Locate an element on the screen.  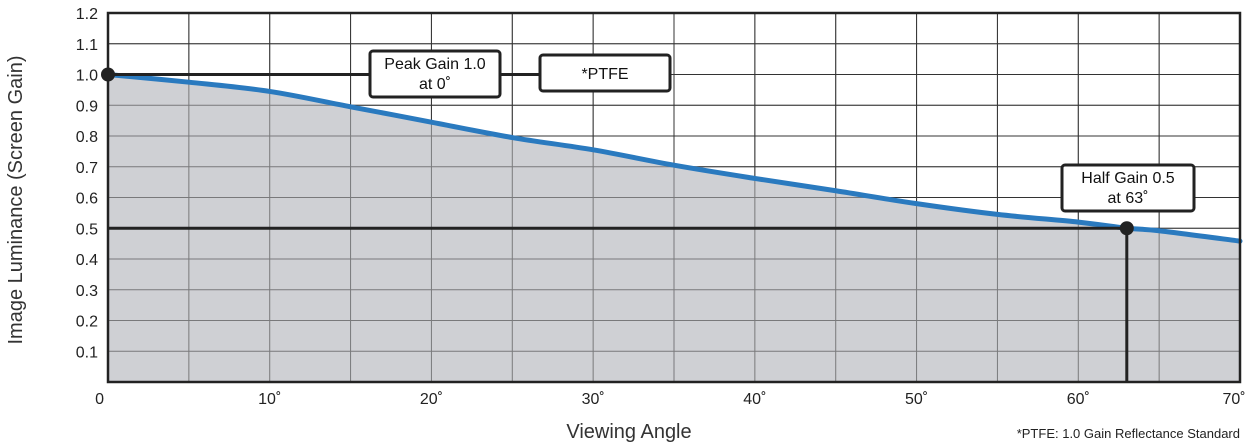
y-tick-label: 1.2 is located at coordinates (87, 14).